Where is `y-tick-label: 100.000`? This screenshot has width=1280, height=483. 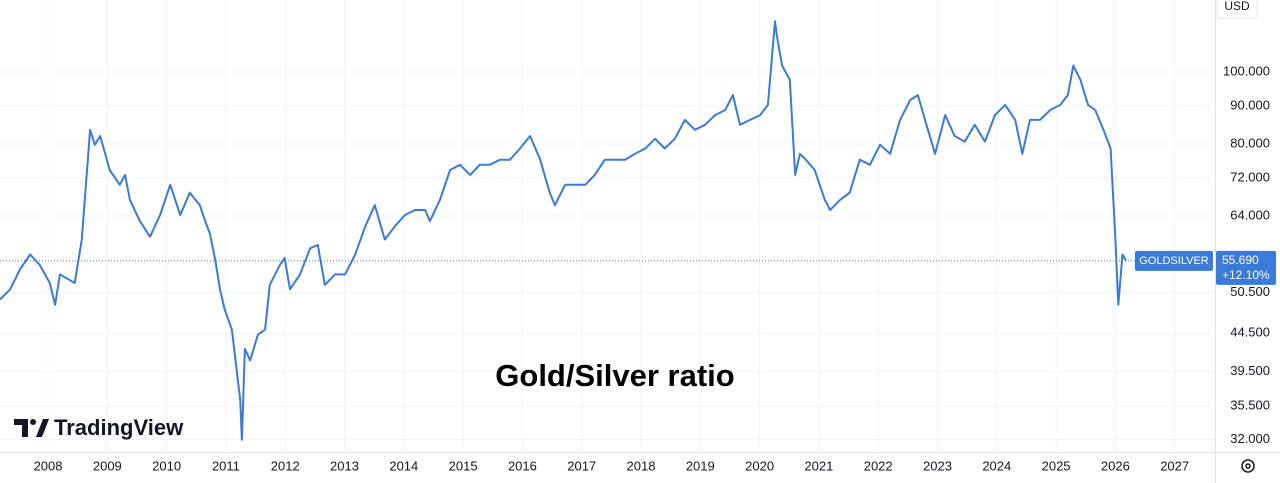
y-tick-label: 100.000 is located at coordinates (1246, 70).